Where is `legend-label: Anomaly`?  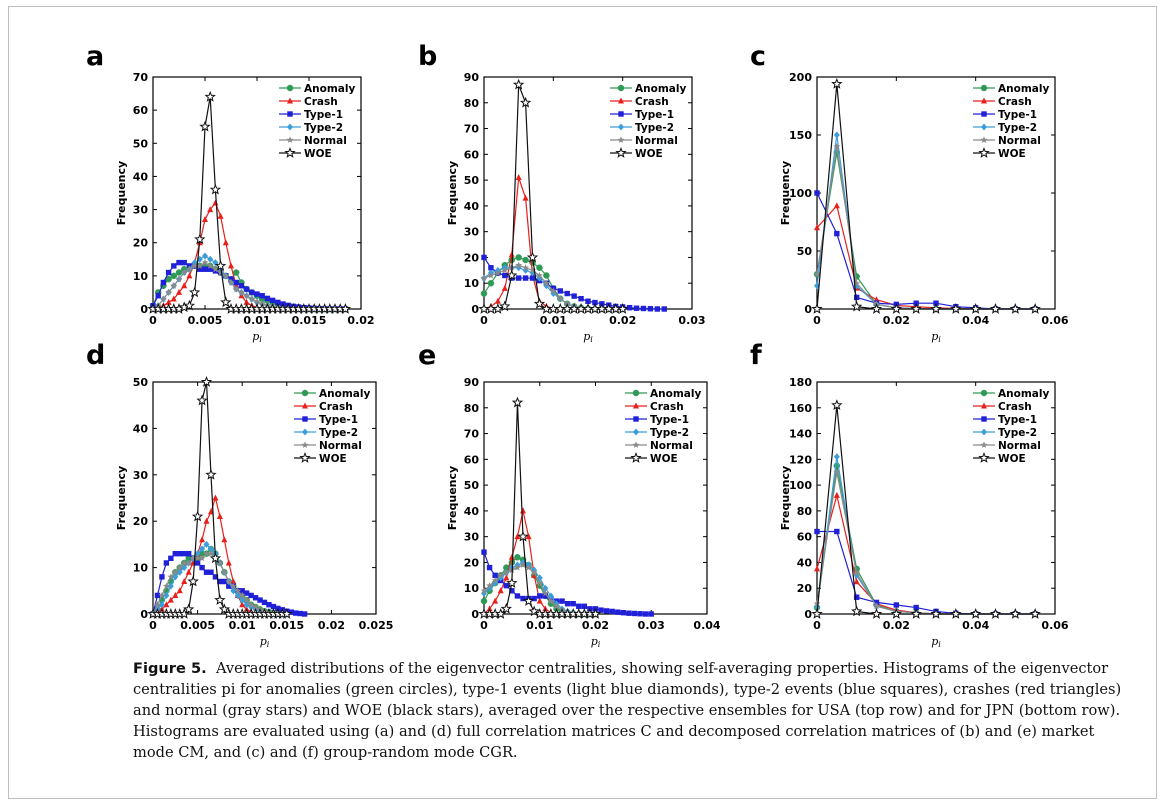
legend-label: Anomaly is located at coordinates (344, 394).